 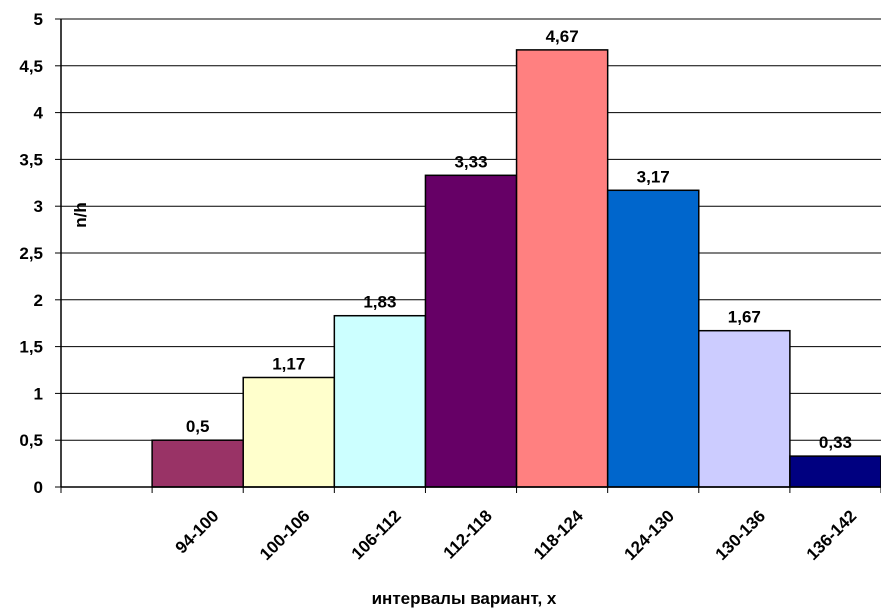 What do you see at coordinates (80, 215) in the screenshot?
I see `y-axis-title: n/h` at bounding box center [80, 215].